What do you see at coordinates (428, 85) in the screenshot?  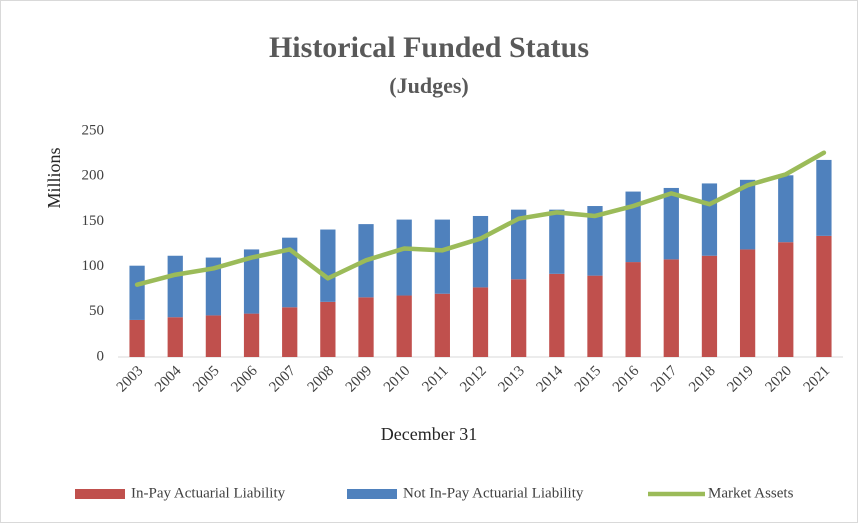 I see `chart-subtitle: (Judges)` at bounding box center [428, 85].